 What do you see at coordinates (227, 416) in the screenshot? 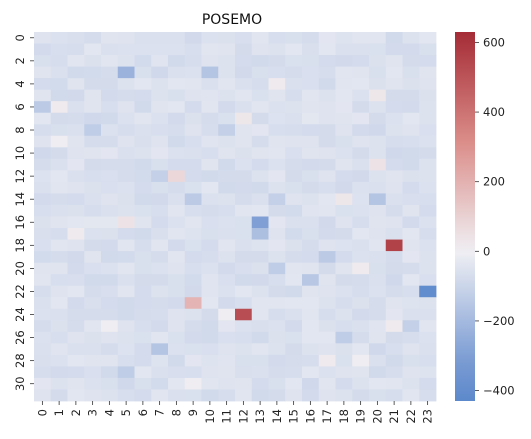
I see `x-tick-label: 11` at bounding box center [227, 416].